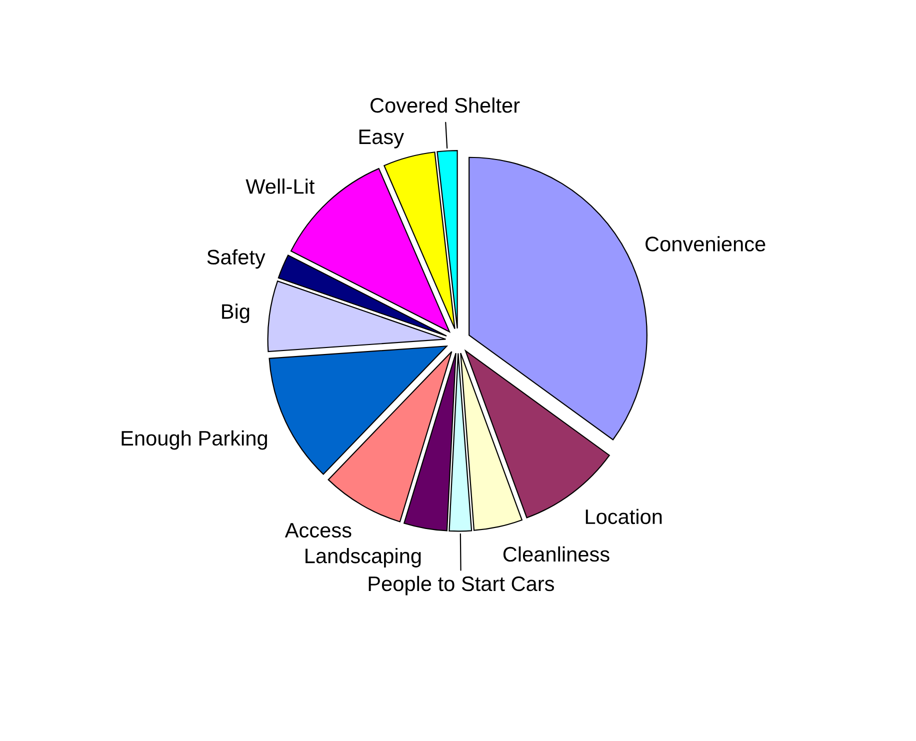  I want to click on slice-label: Covered Shelter, so click(445, 105).